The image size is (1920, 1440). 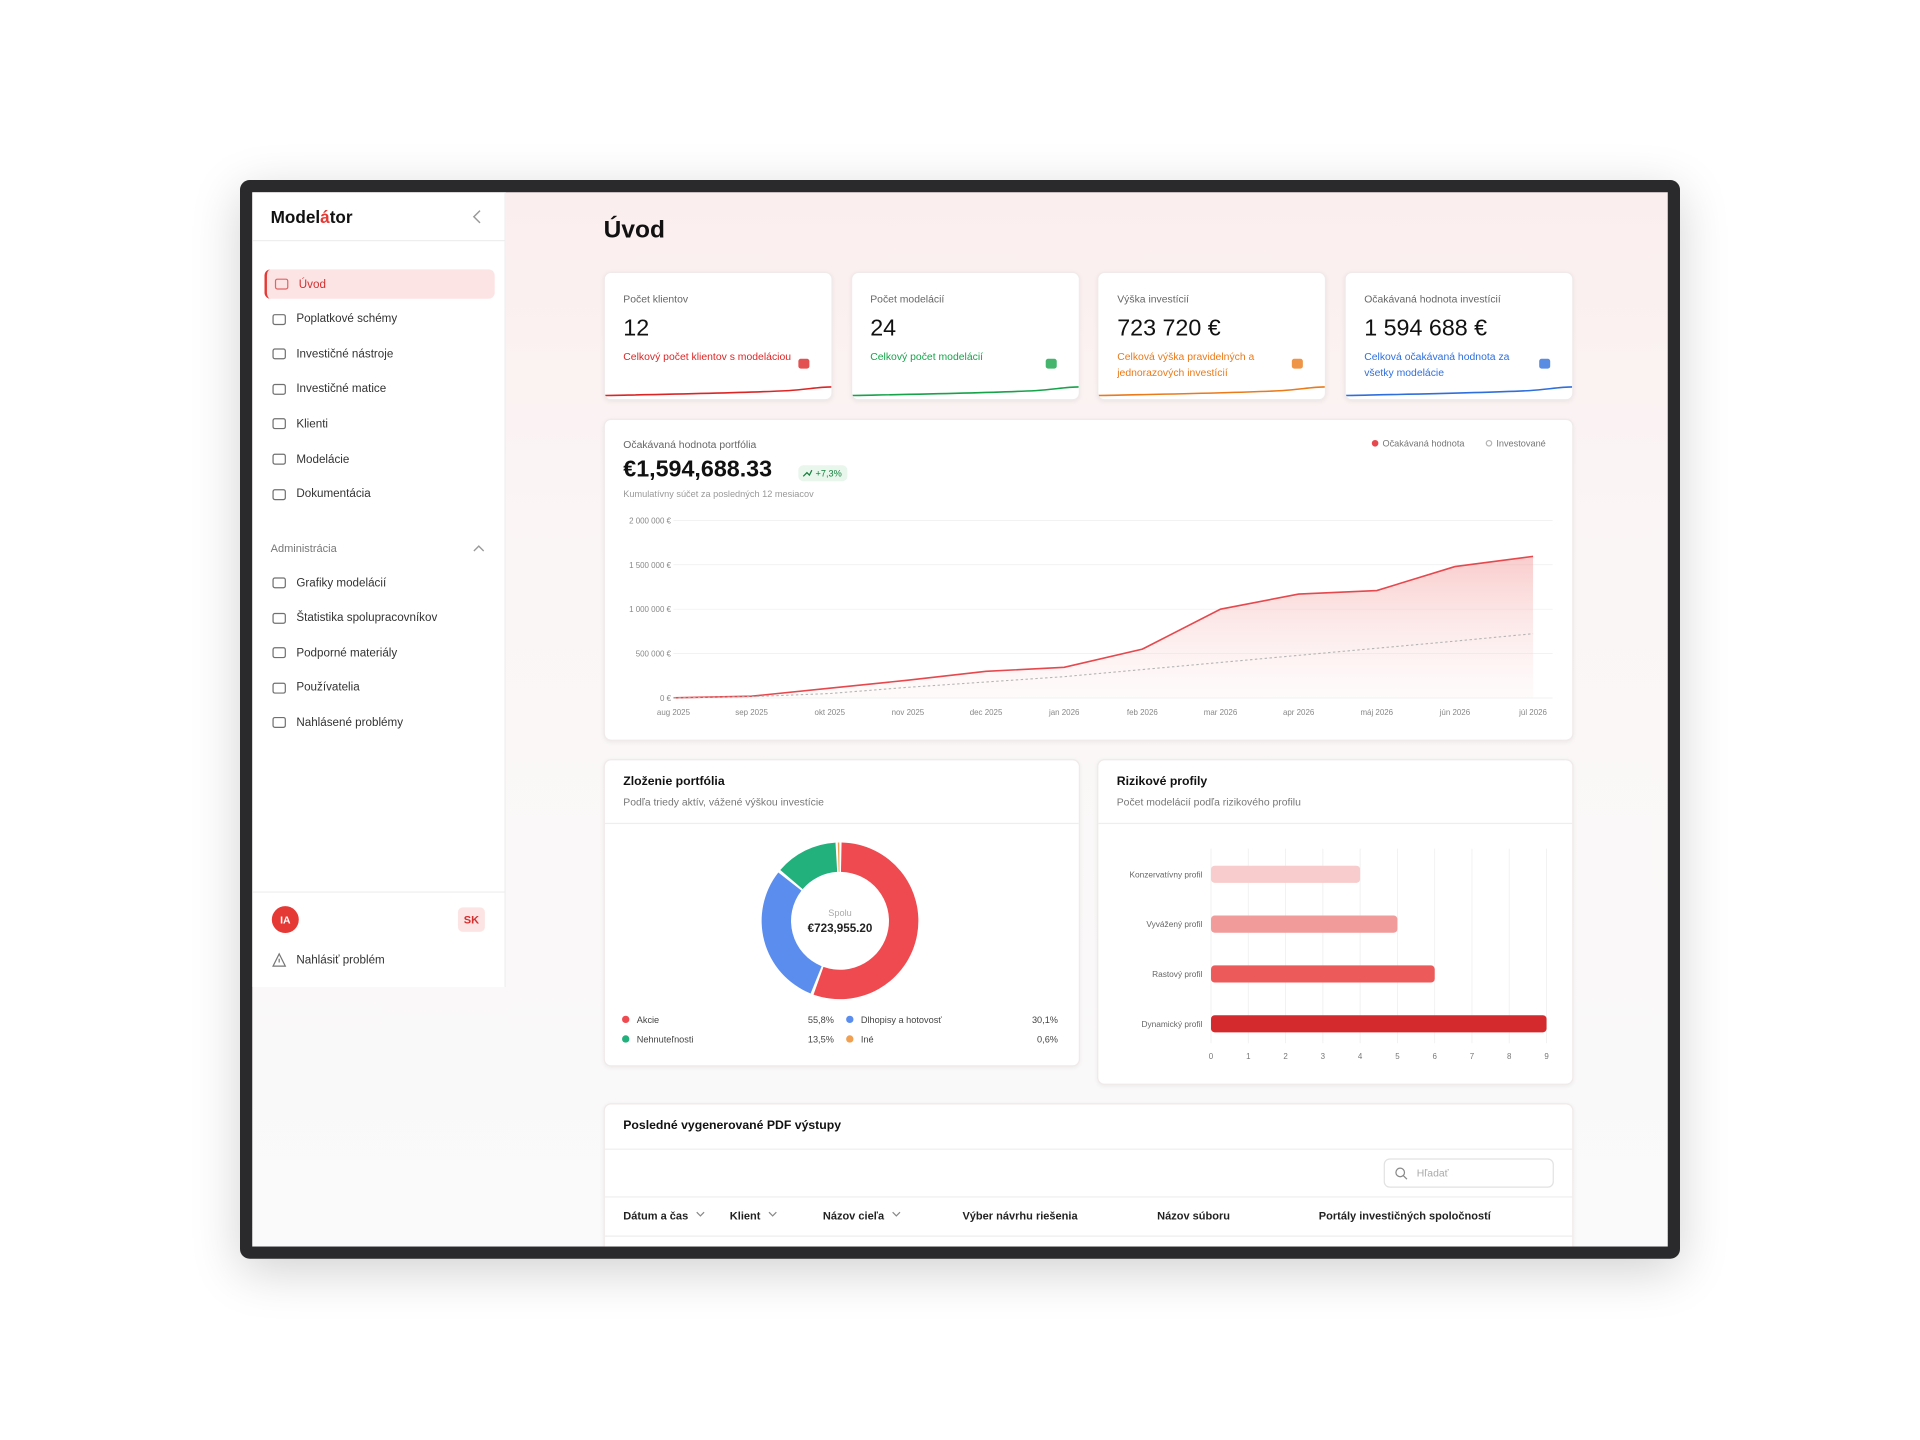 I want to click on table-header: Názov cieľa, so click(x=863, y=1216).